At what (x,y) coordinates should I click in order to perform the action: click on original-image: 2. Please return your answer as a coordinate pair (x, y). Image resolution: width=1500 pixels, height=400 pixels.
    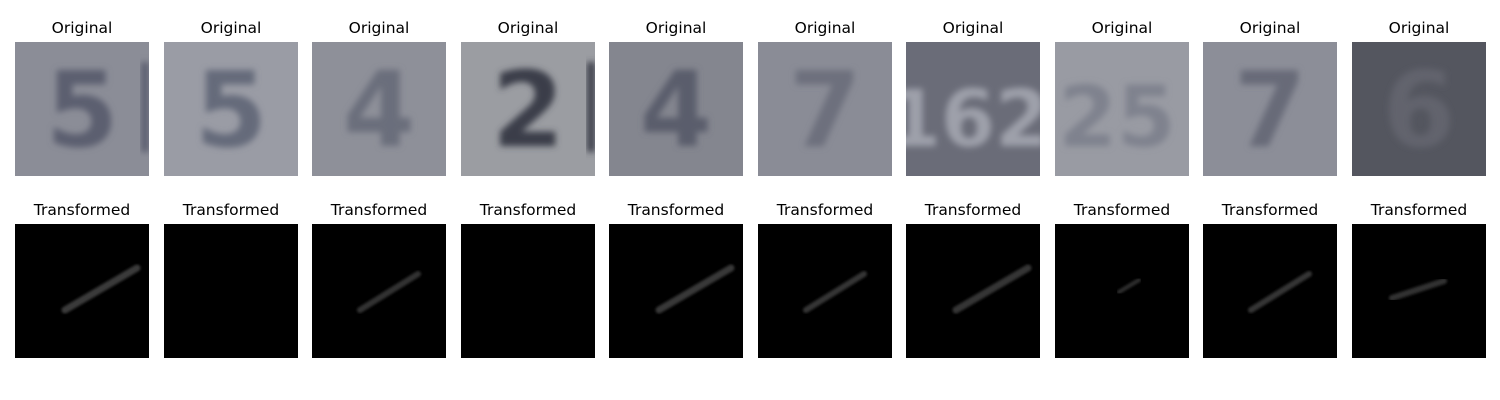
    Looking at the image, I should click on (528, 109).